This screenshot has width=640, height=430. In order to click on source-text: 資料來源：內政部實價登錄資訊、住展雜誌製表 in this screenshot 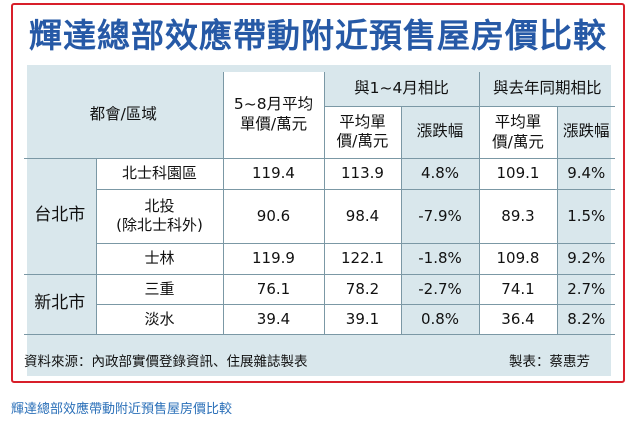, I will do `click(166, 362)`.